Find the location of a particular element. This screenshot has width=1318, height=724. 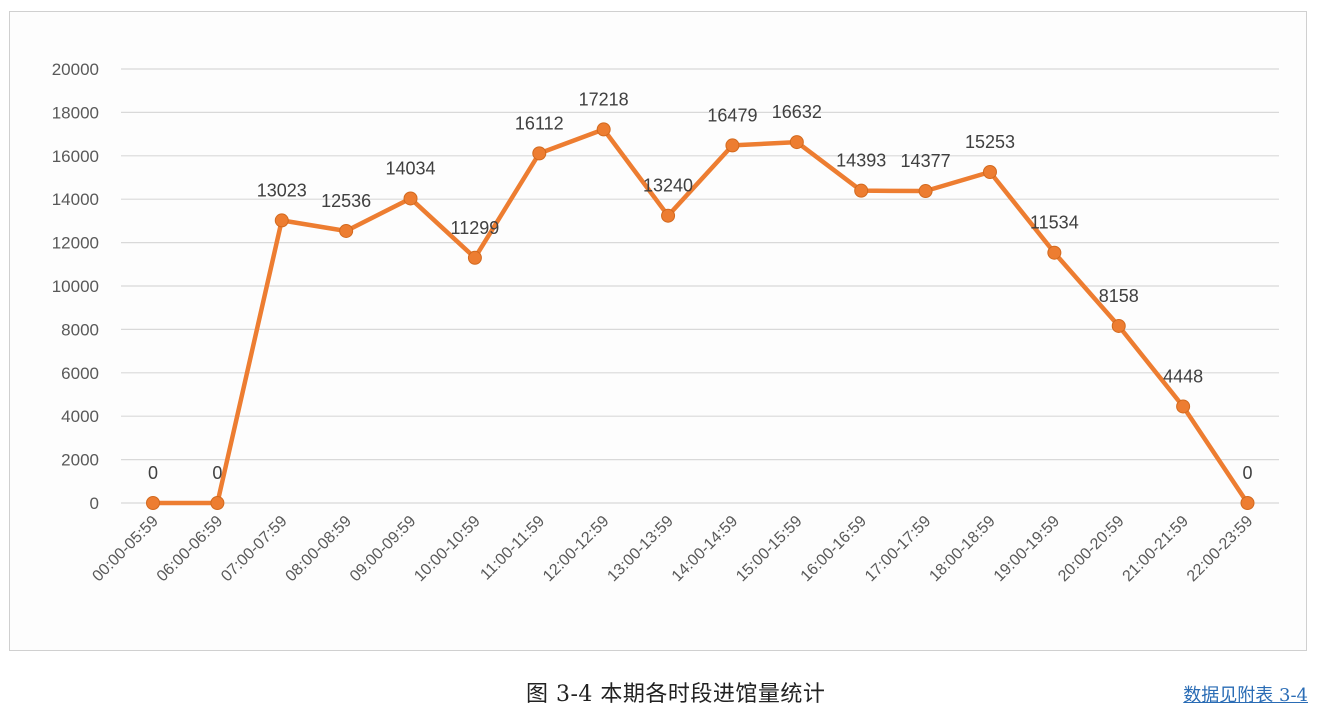

figure-caption: 图 3-4 本期各时段进馆量统计 is located at coordinates (676, 694).